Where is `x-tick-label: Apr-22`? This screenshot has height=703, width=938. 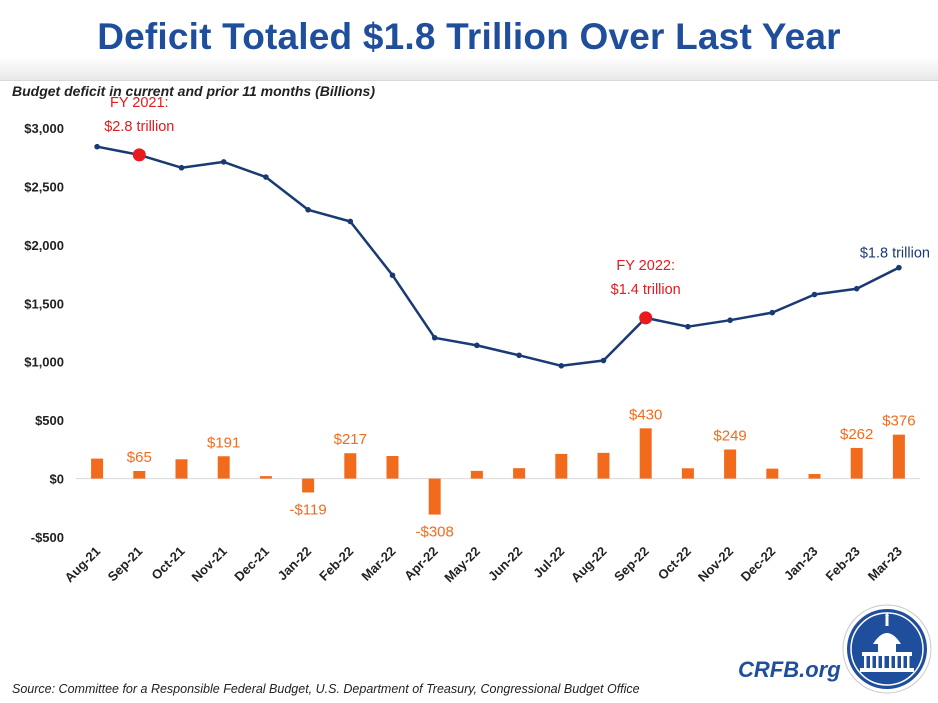
x-tick-label: Apr-22 is located at coordinates (421, 564).